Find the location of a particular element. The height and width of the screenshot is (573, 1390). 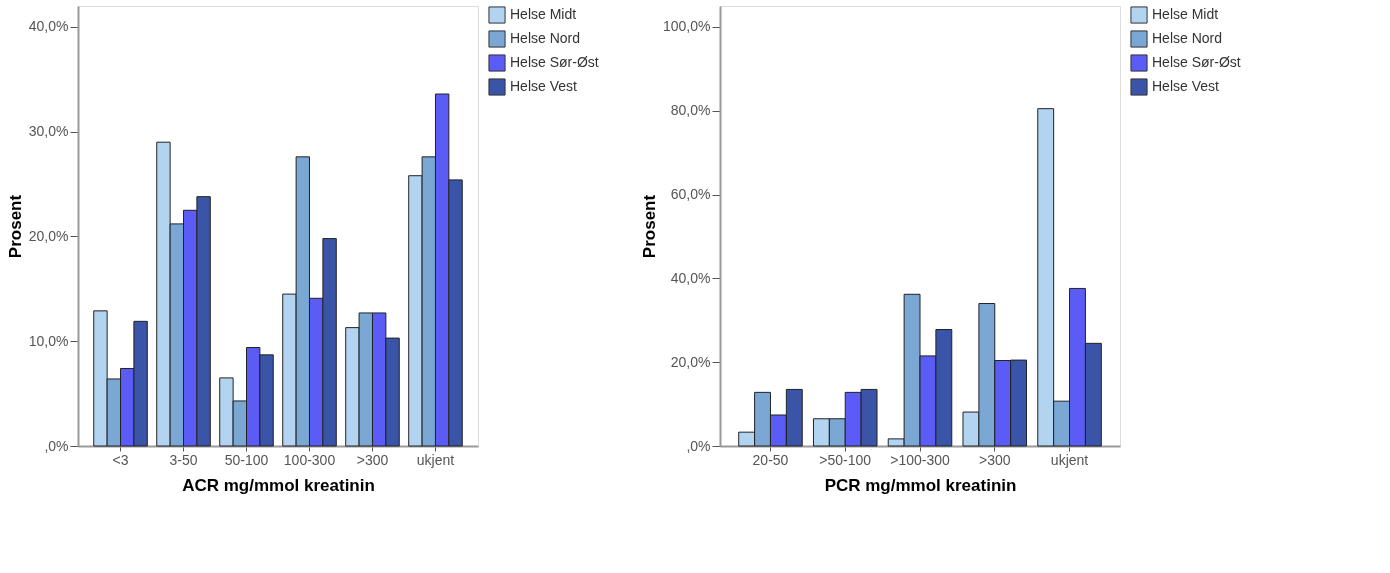

x-tick-label: 100-300 is located at coordinates (309, 459).